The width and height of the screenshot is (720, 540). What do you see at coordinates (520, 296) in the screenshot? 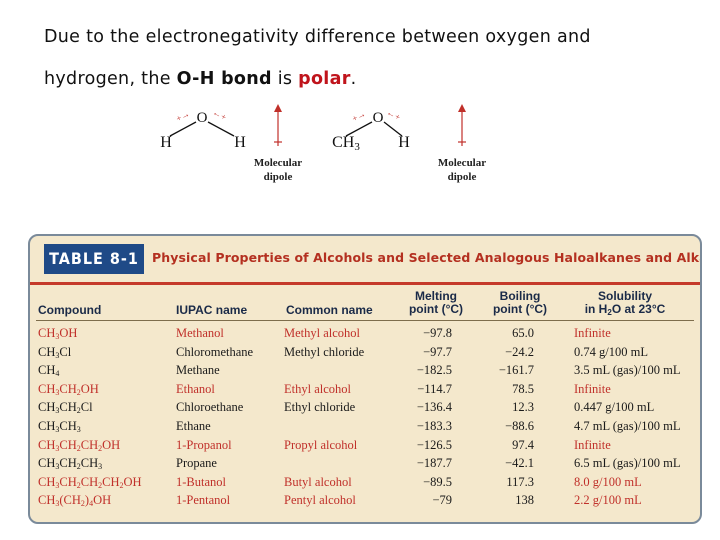
I see `header-boiling-1: Boiling` at bounding box center [520, 296].